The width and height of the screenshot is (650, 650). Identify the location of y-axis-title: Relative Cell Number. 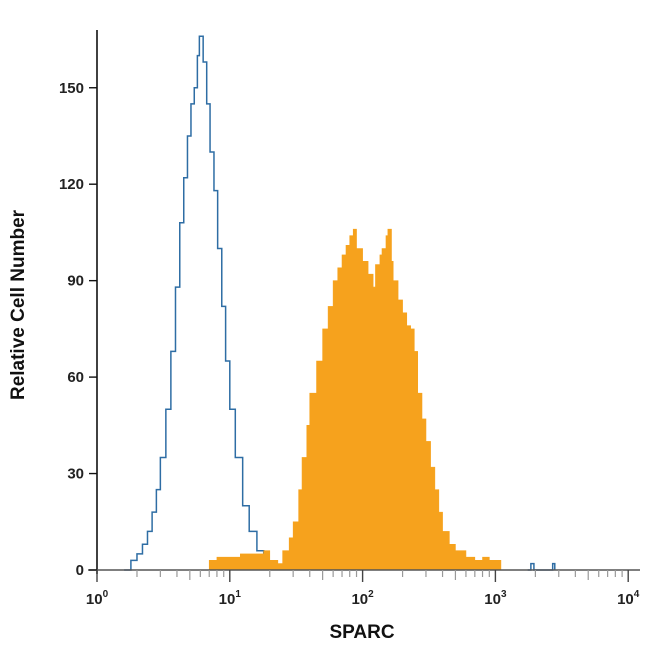
(18, 304).